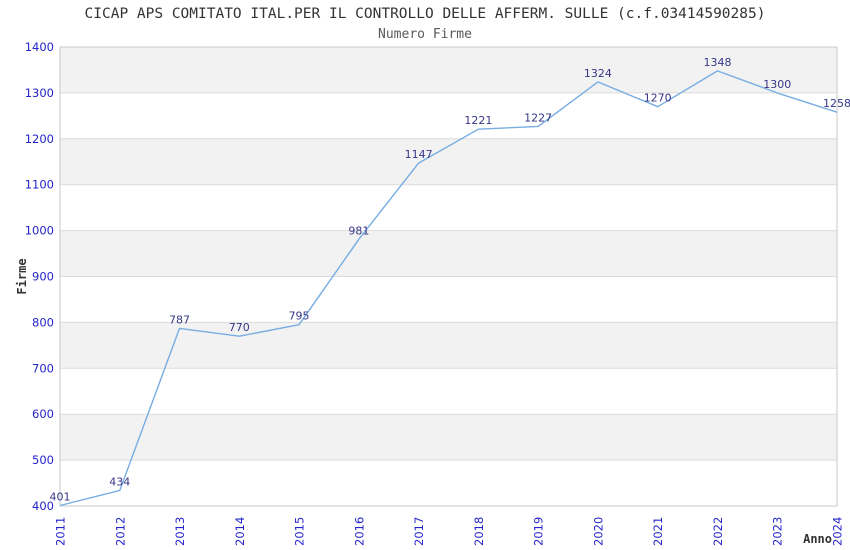 The width and height of the screenshot is (850, 550). What do you see at coordinates (658, 531) in the screenshot?
I see `x-tick-label: 2021` at bounding box center [658, 531].